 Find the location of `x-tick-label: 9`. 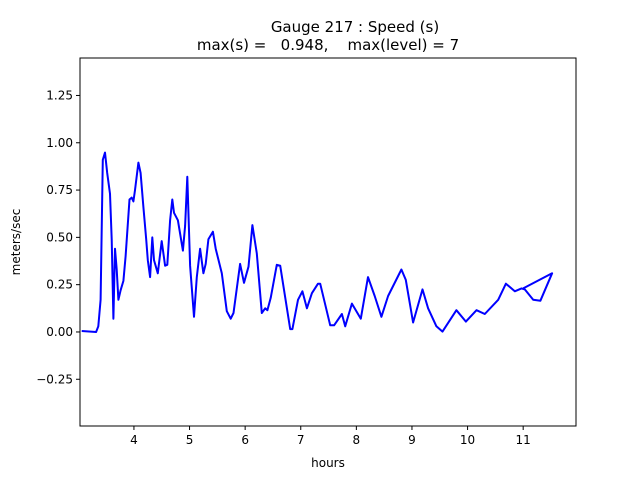

x-tick-label: 9 is located at coordinates (412, 440).